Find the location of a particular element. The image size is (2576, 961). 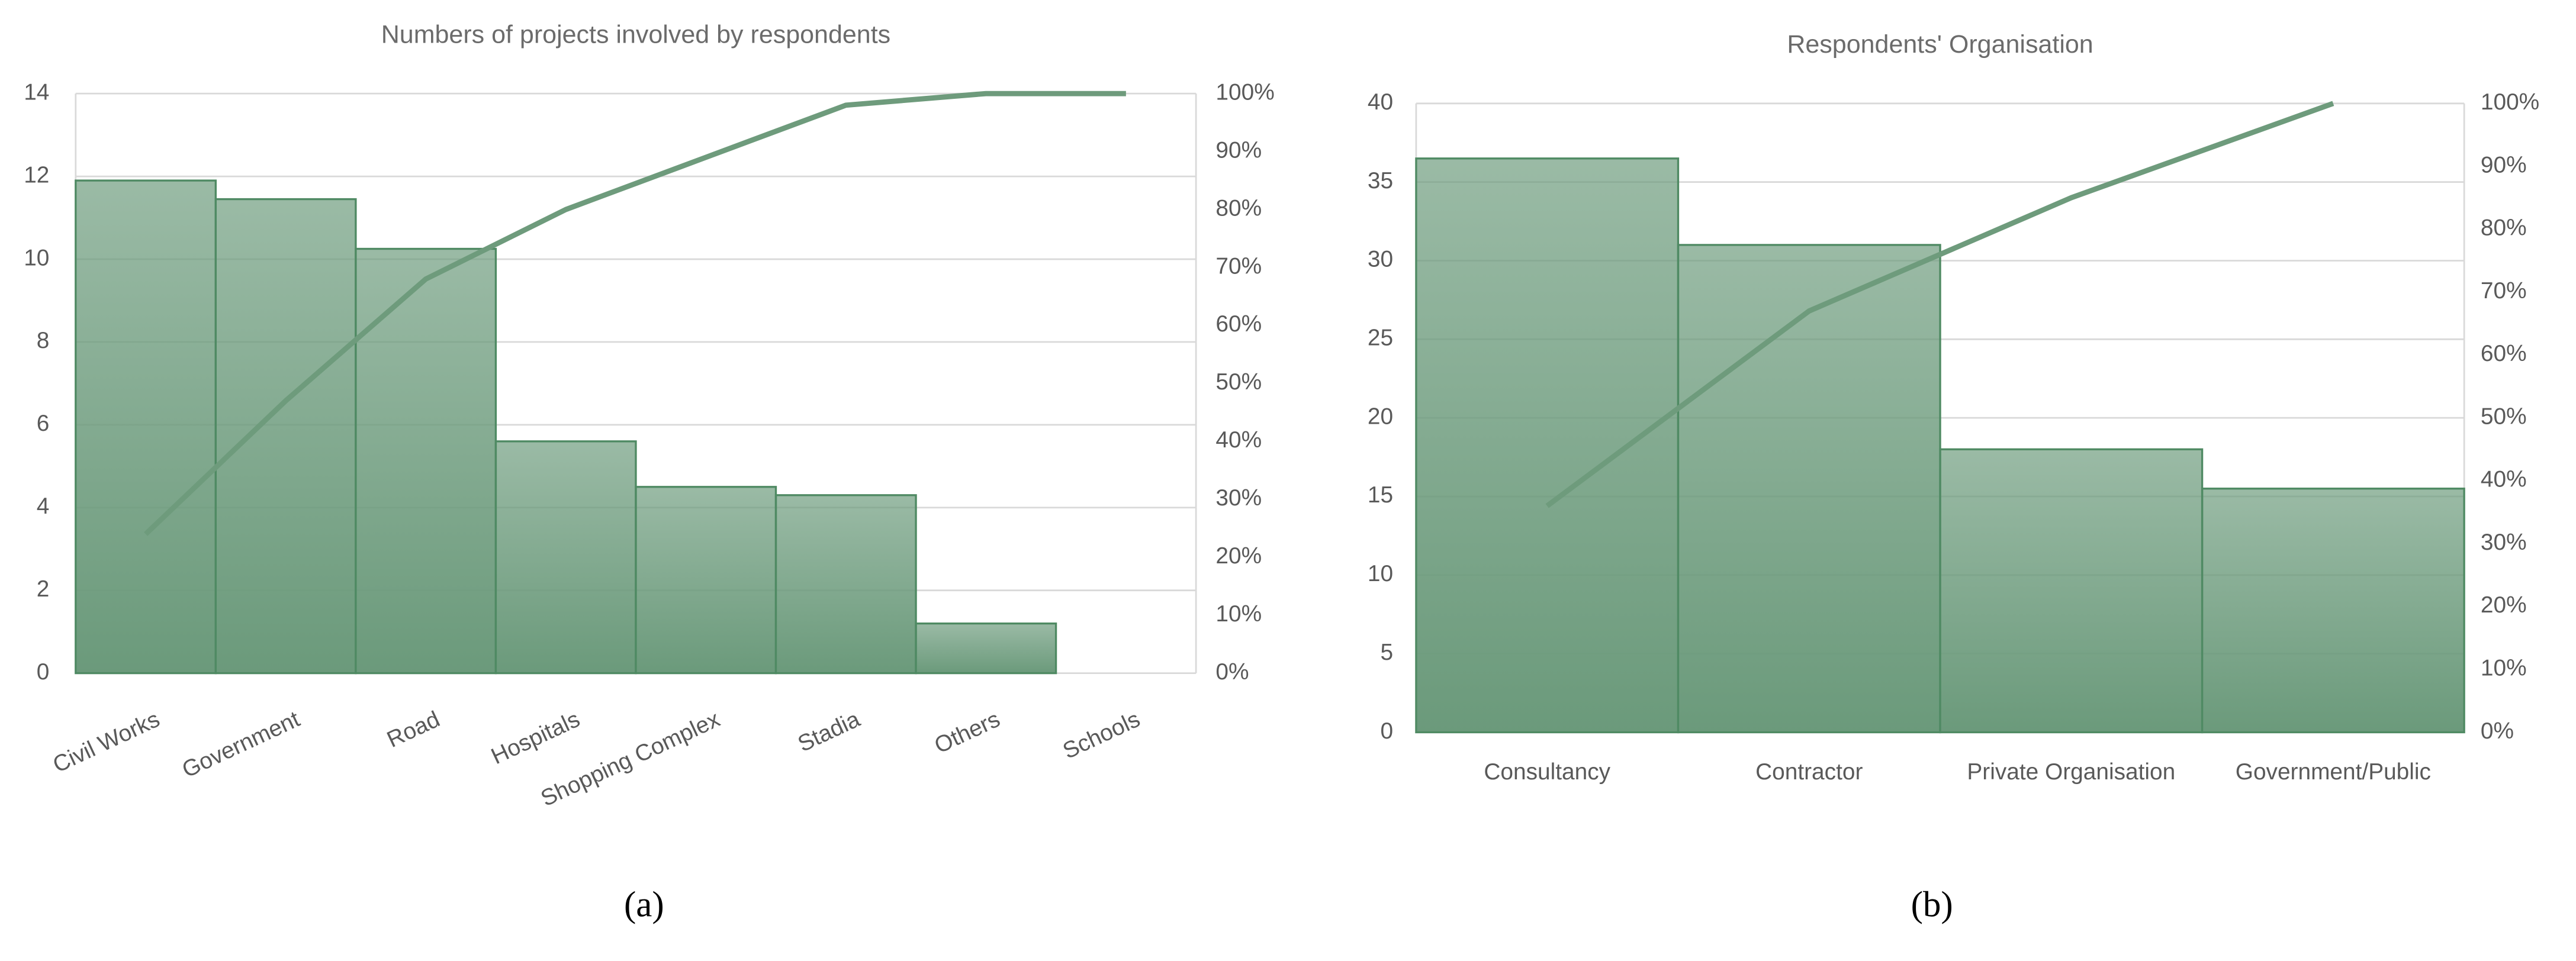

x-tick-label: Government is located at coordinates (241, 745).